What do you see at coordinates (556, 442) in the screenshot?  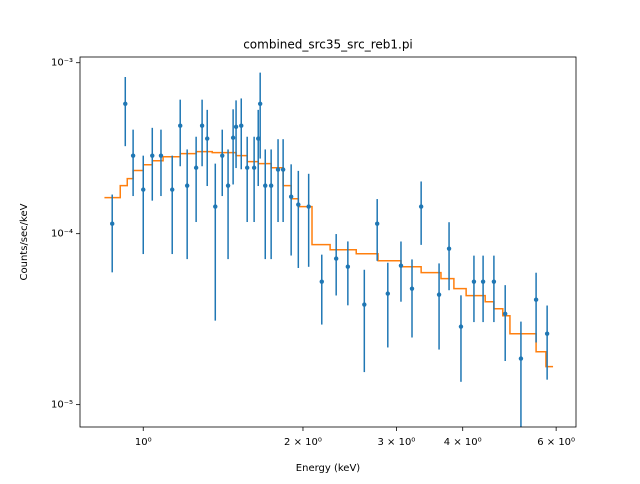 I see `x-tick-label: 6 × 10⁰` at bounding box center [556, 442].